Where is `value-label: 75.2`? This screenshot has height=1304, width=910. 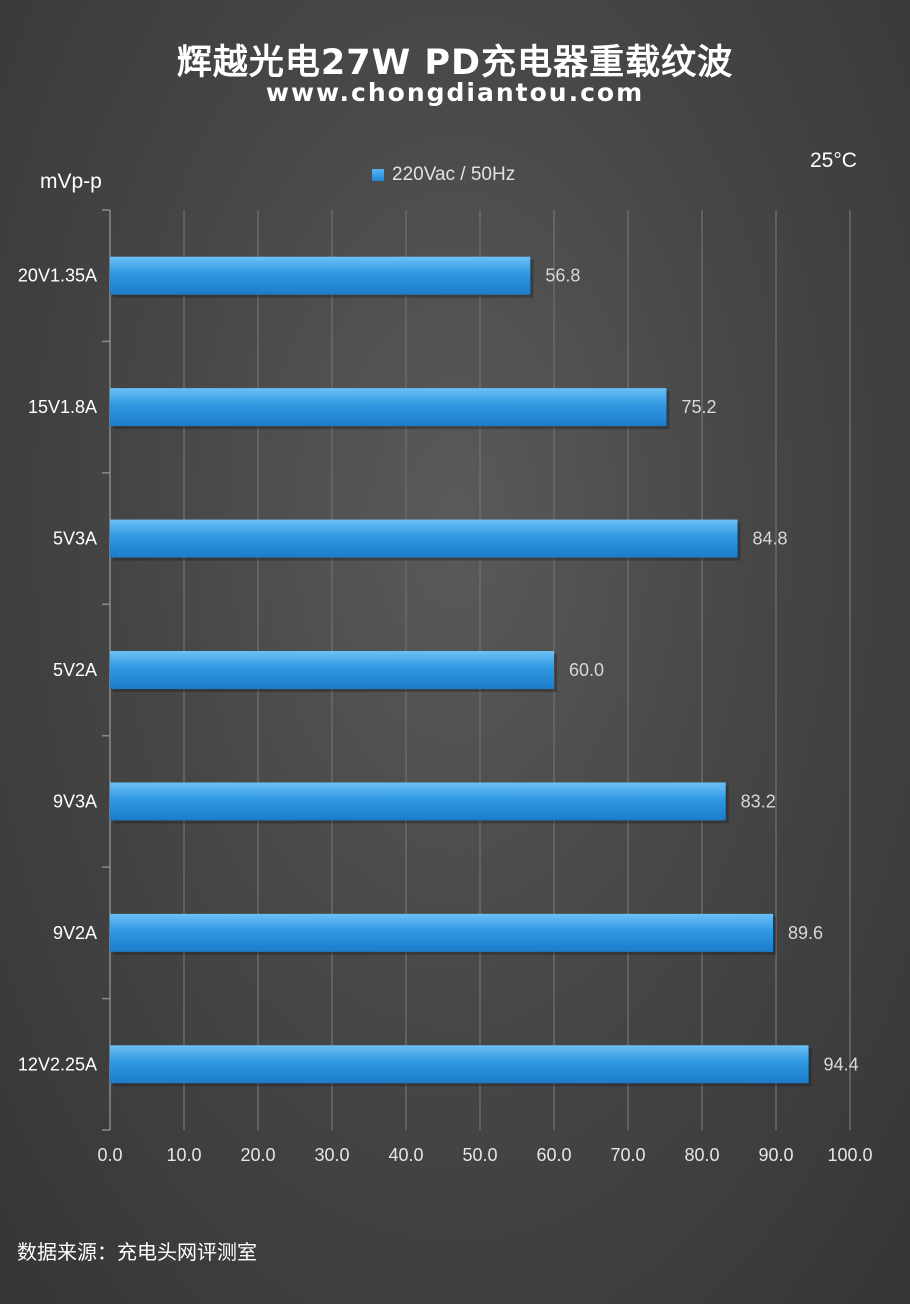
value-label: 75.2 is located at coordinates (698, 407).